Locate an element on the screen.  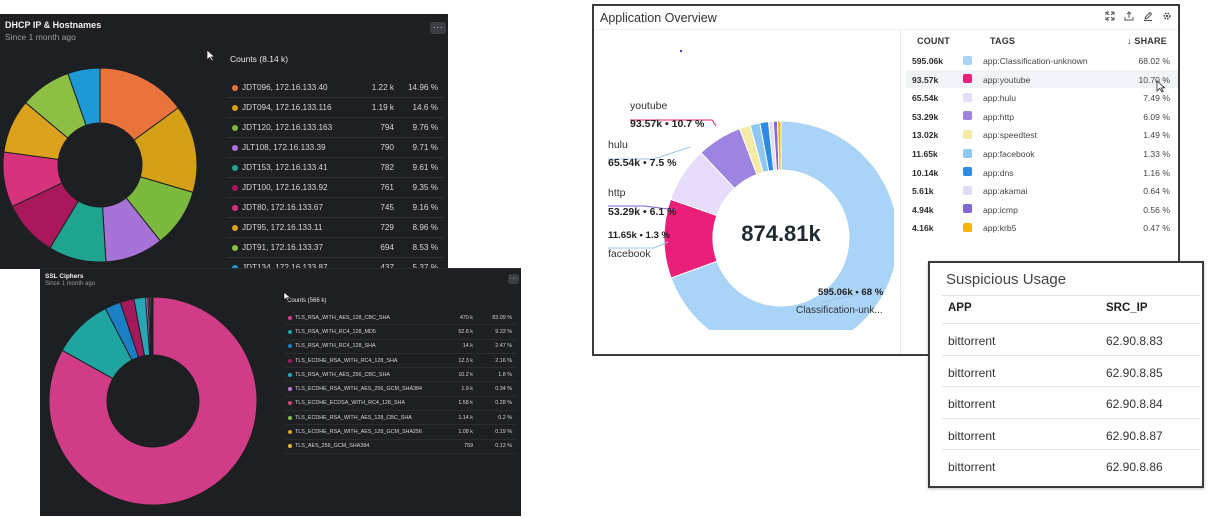
app-table-row: 13.02k app:speedtest 1.49 % is located at coordinates (1042, 134).